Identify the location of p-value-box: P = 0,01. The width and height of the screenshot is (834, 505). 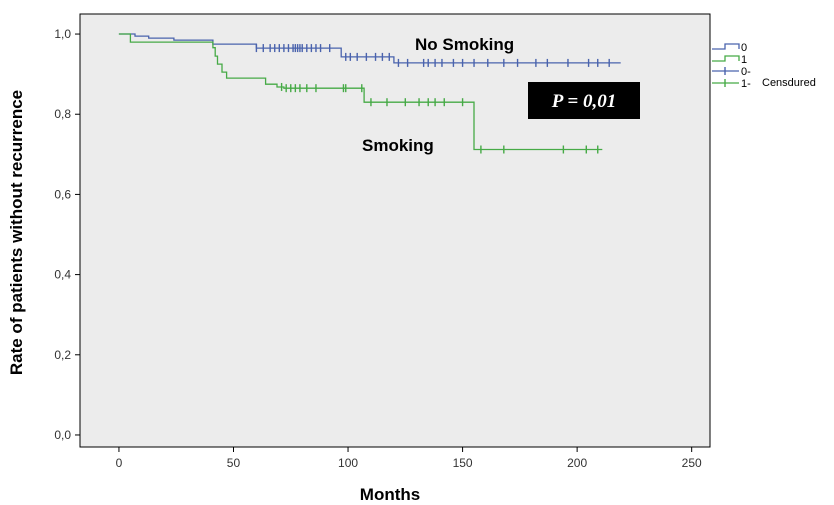
(584, 100).